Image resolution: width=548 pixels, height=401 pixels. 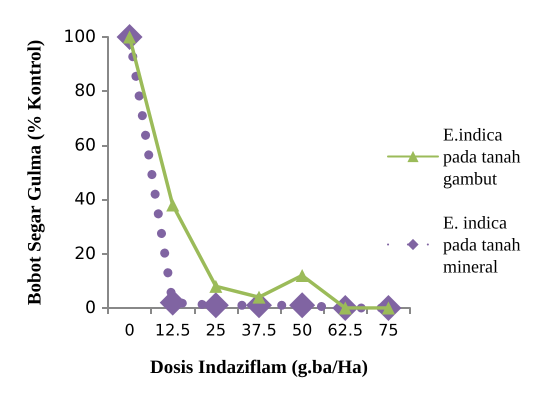 I want to click on y-tick-label: 20, so click(x=85, y=254).